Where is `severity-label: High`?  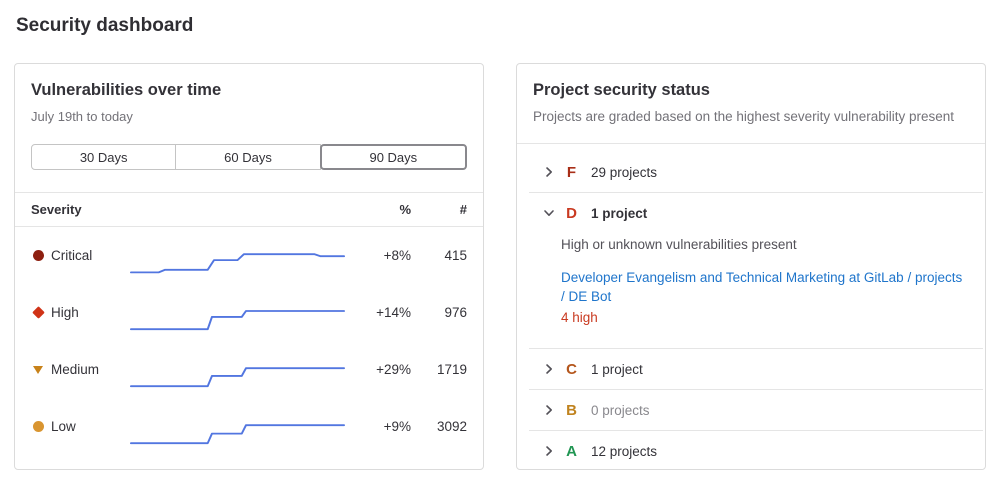
severity-label: High is located at coordinates (65, 312).